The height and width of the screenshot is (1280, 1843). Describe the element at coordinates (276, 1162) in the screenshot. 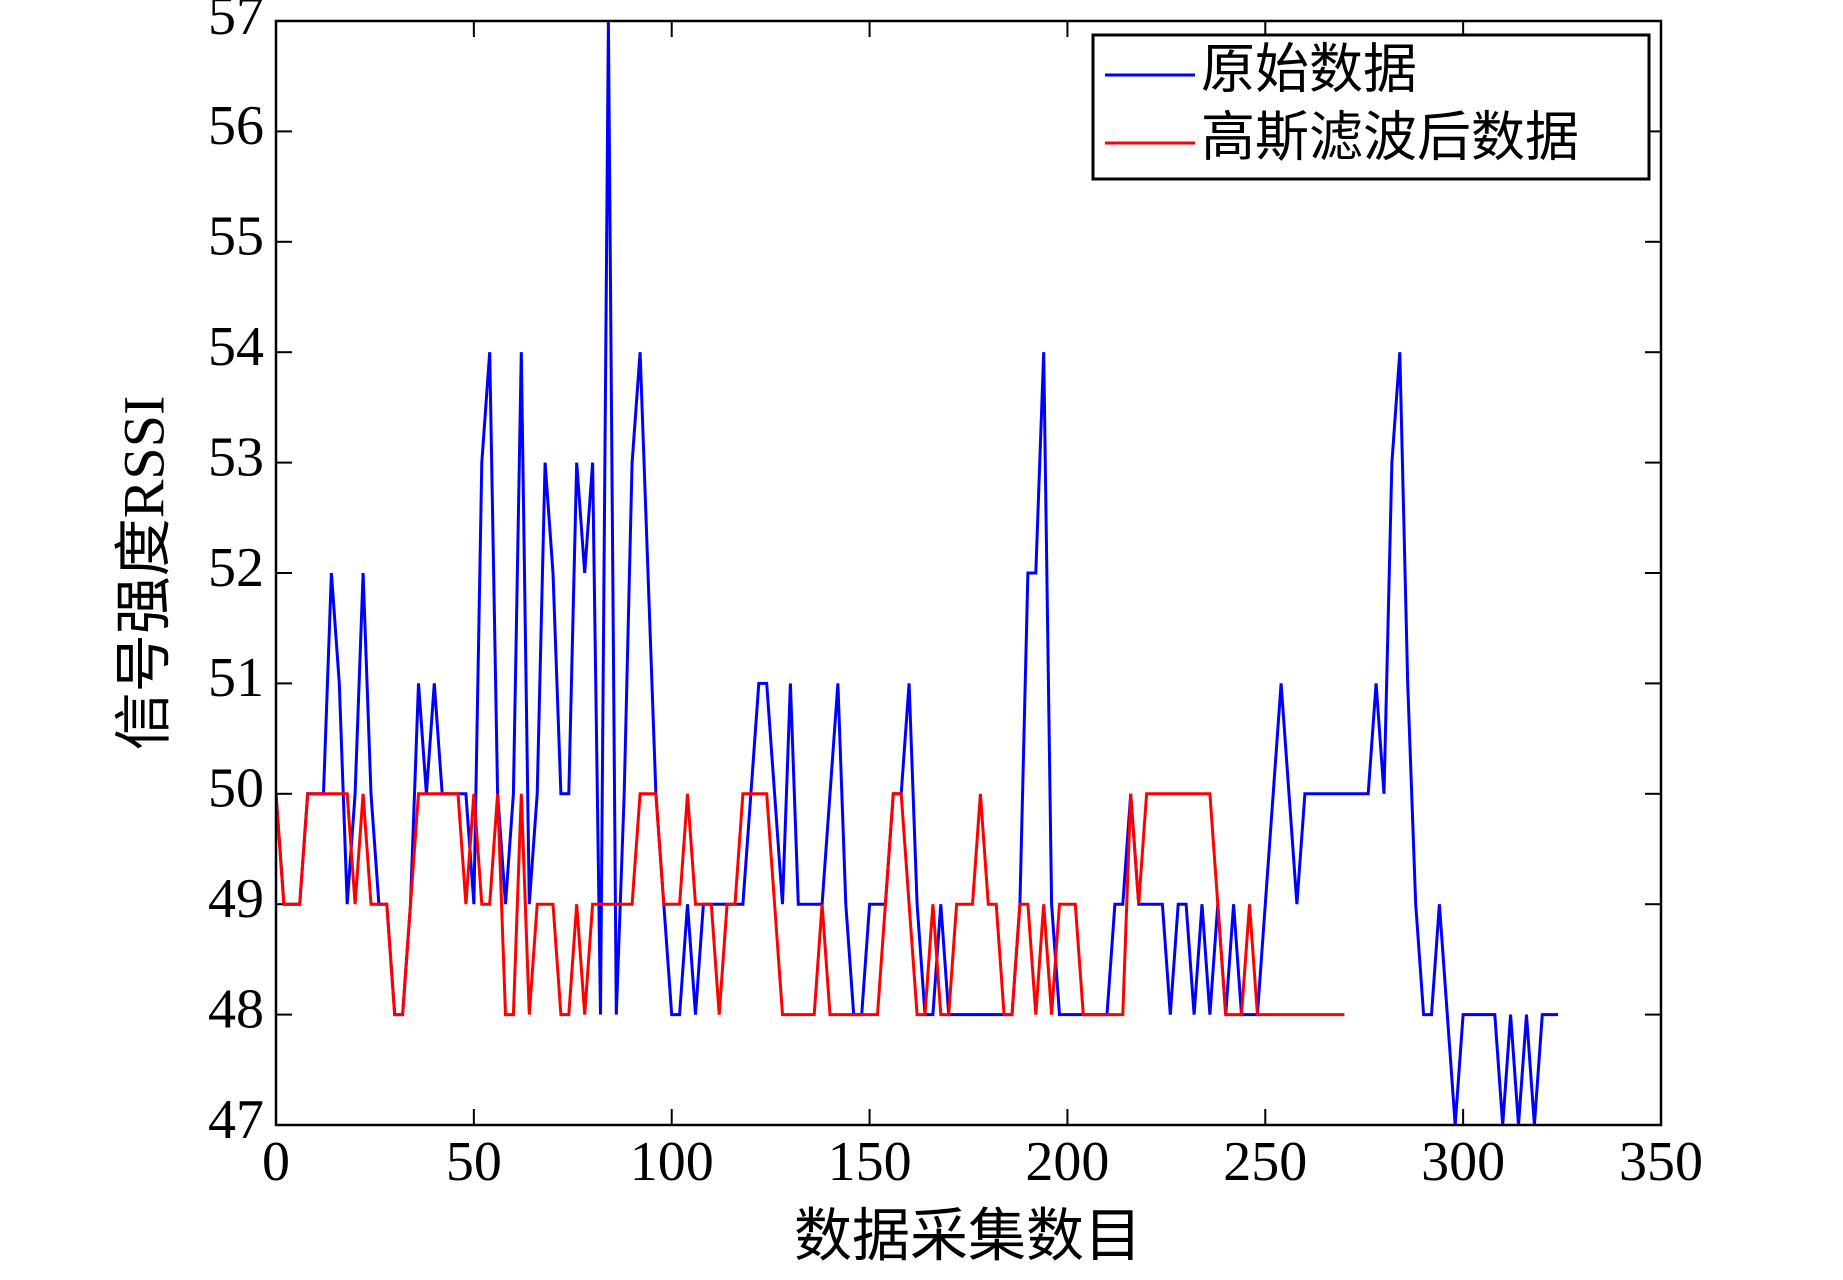

I see `x-tick-label: 0` at that location.